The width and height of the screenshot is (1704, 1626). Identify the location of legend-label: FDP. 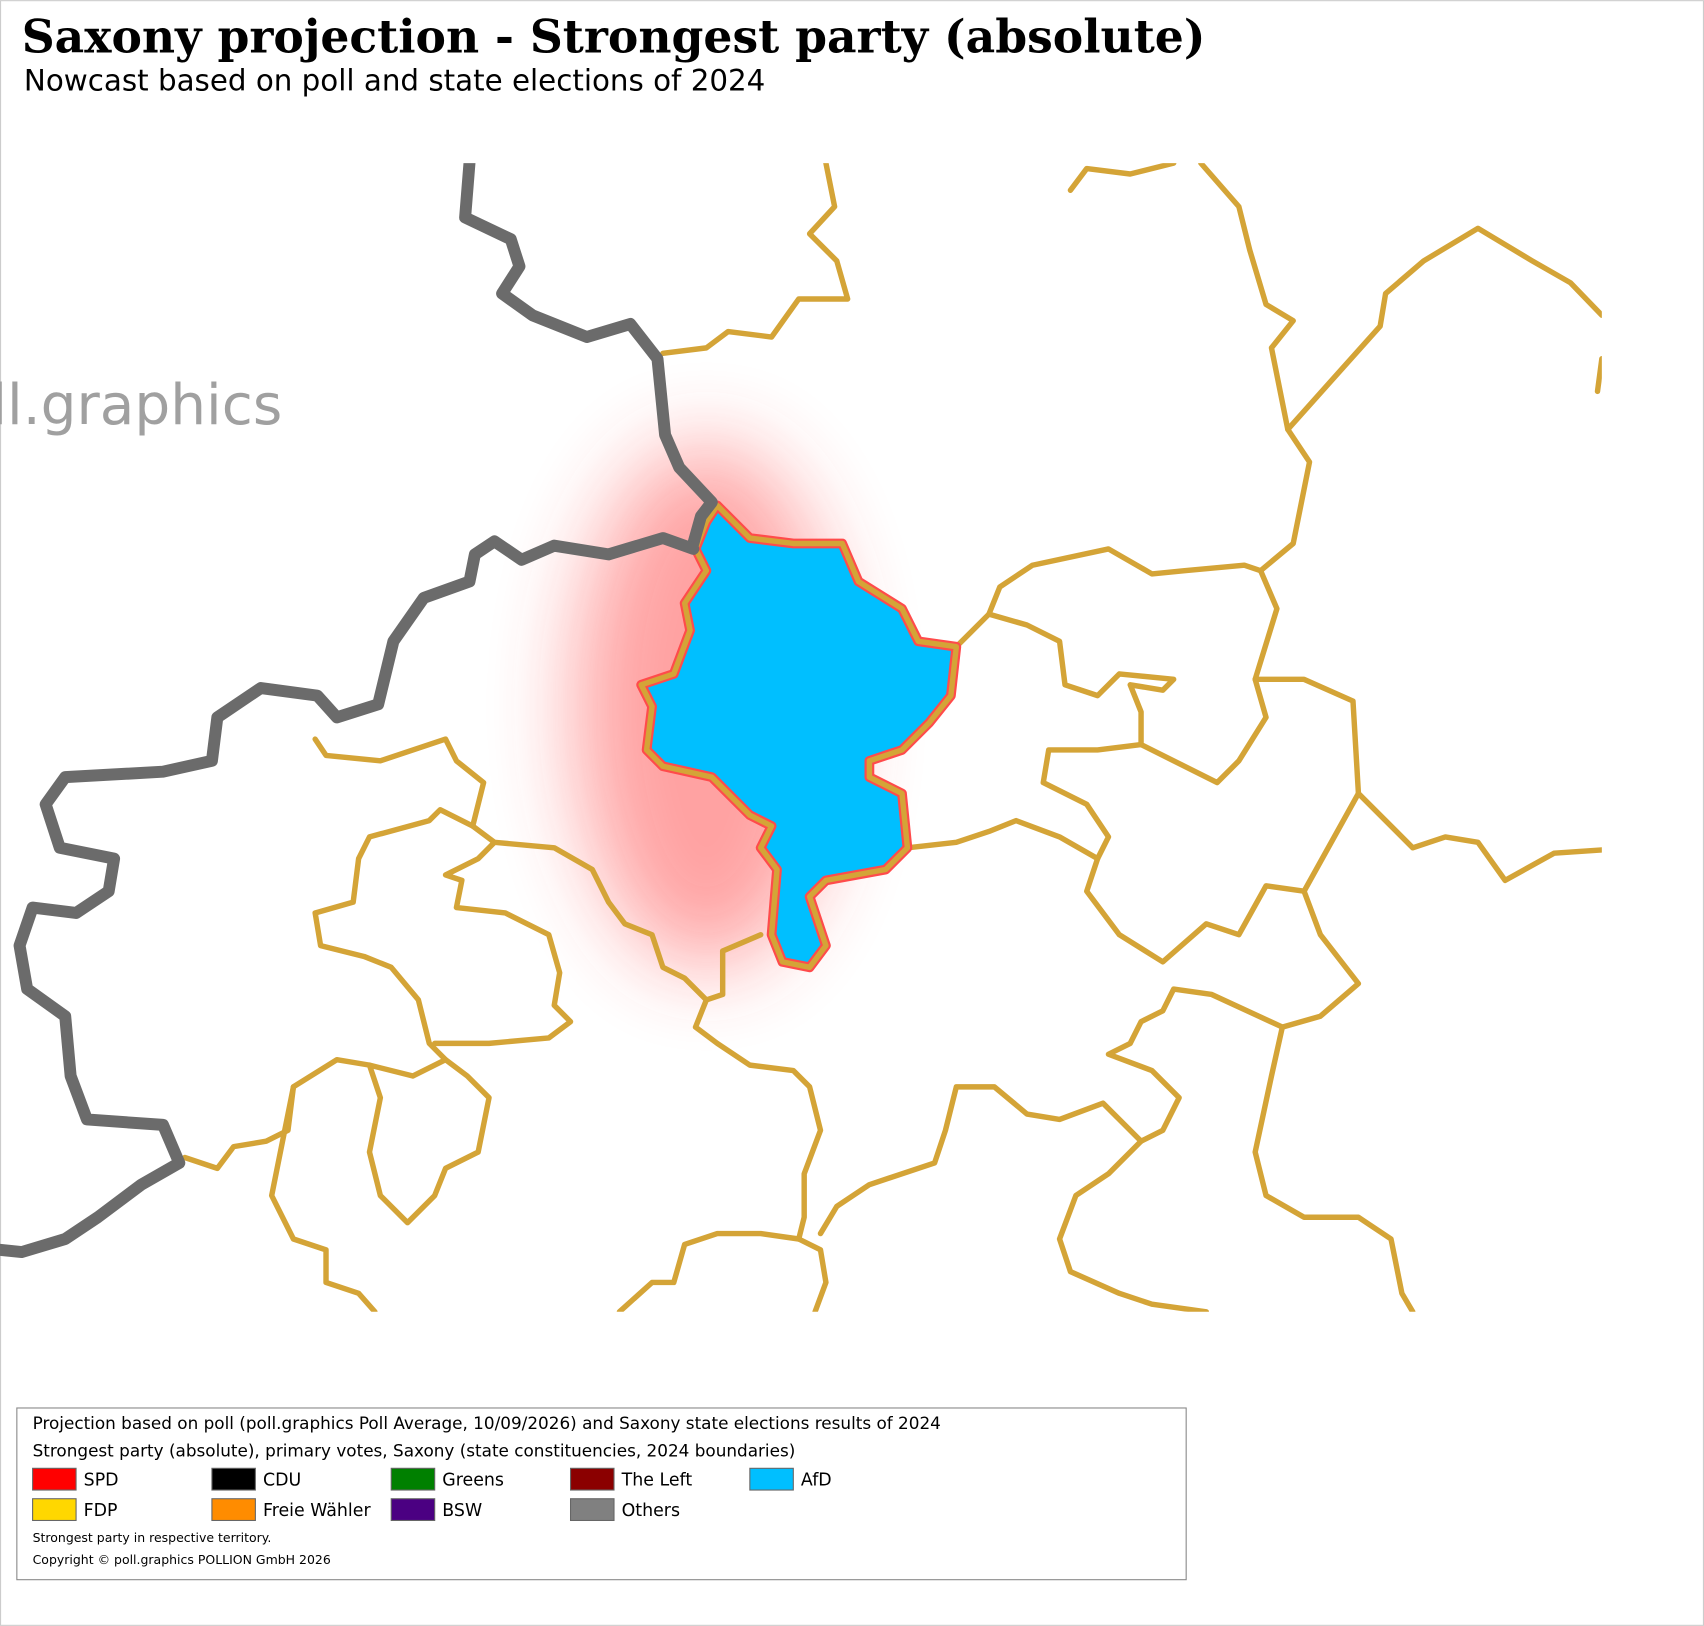
(101, 1511).